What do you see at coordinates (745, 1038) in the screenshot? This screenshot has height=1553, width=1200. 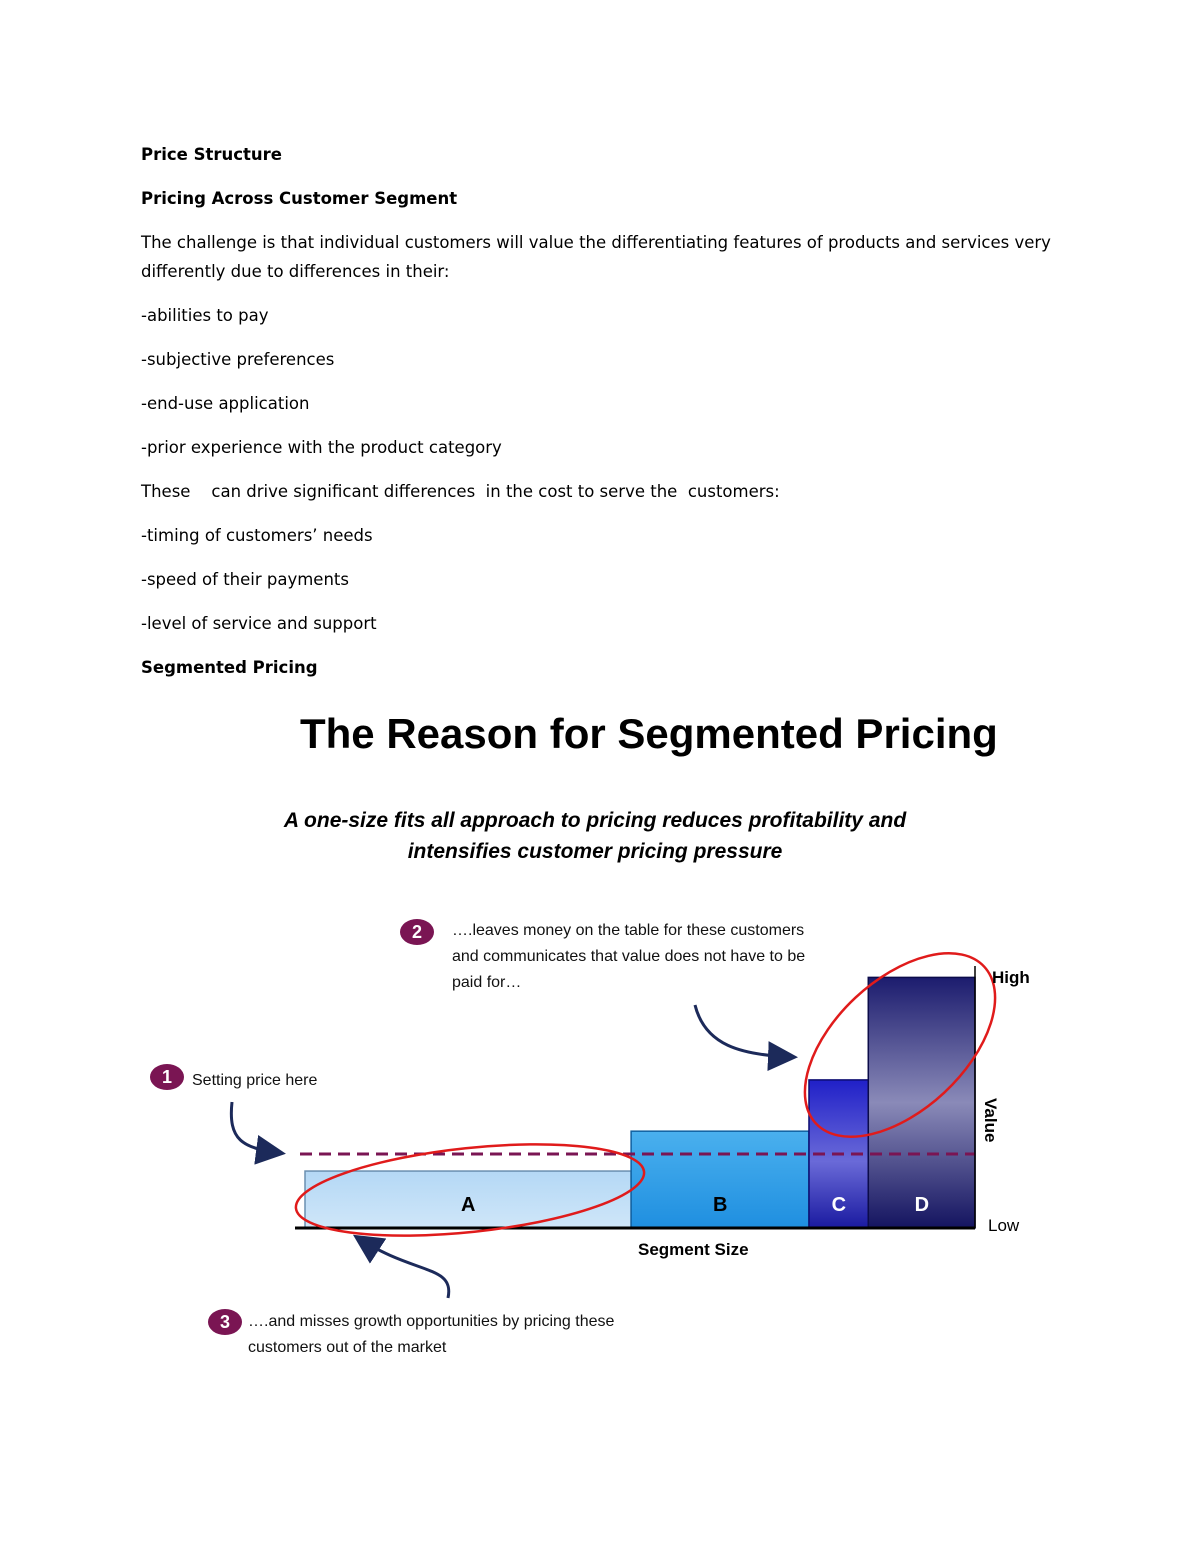 I see `arrow-to-high-segments` at bounding box center [745, 1038].